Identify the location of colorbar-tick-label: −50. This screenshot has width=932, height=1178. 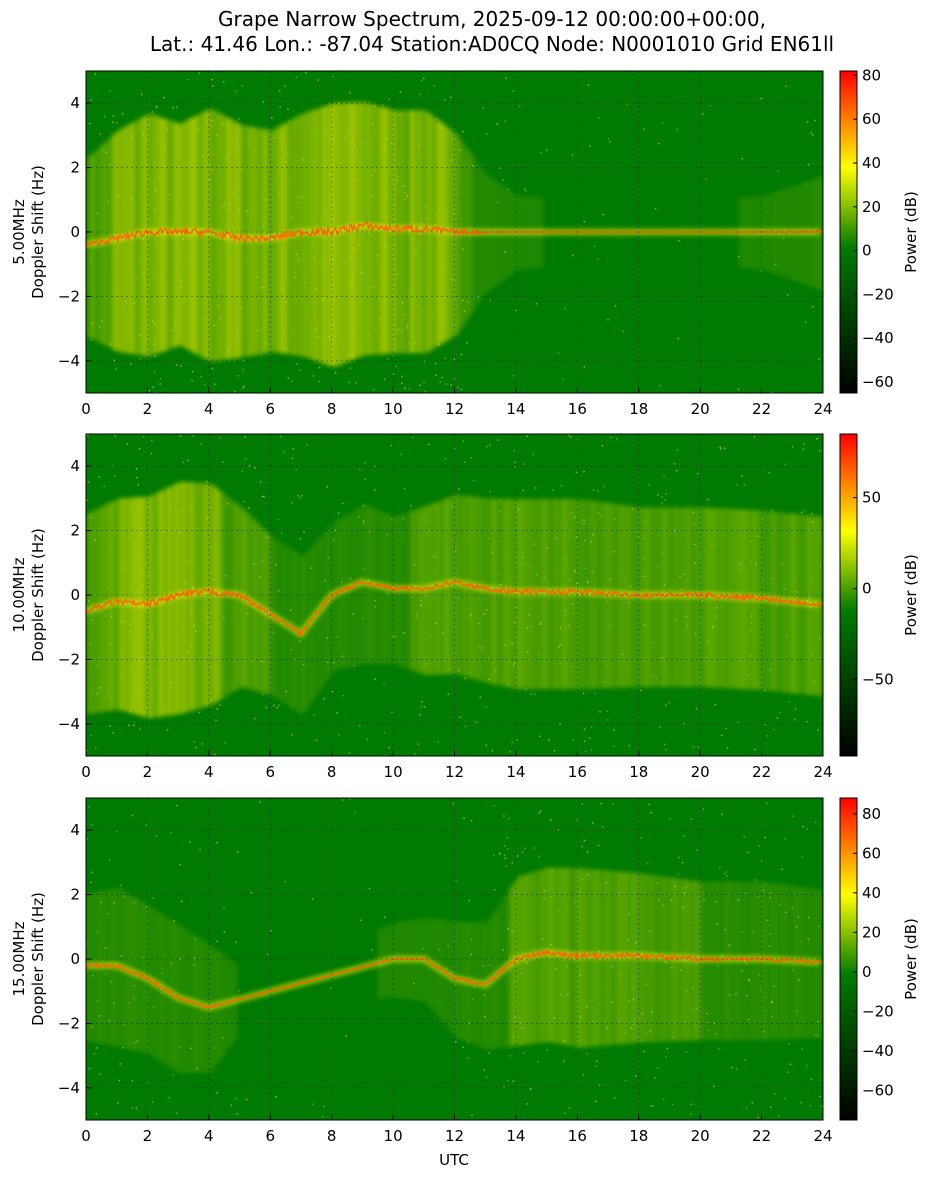
(878, 680).